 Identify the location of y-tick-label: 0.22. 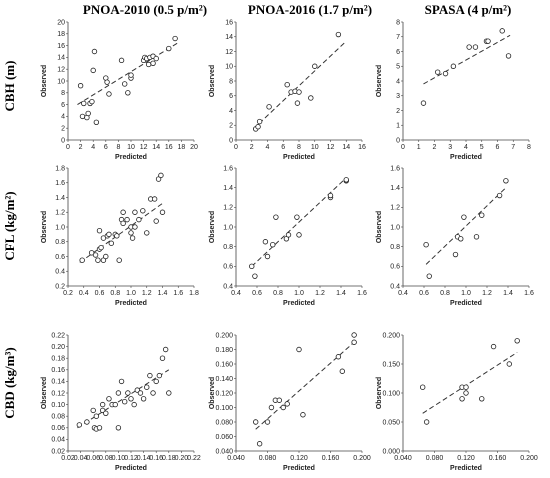
(58, 335).